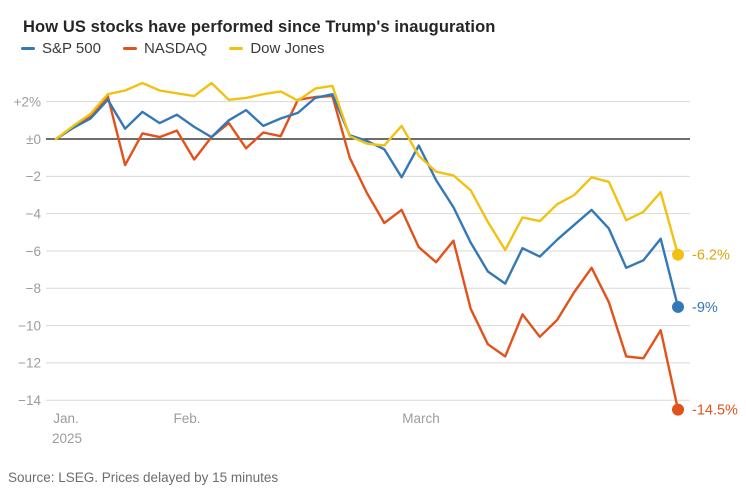 The height and width of the screenshot is (495, 746). Describe the element at coordinates (421, 418) in the screenshot. I see `x-axis-tick-label: March` at that location.